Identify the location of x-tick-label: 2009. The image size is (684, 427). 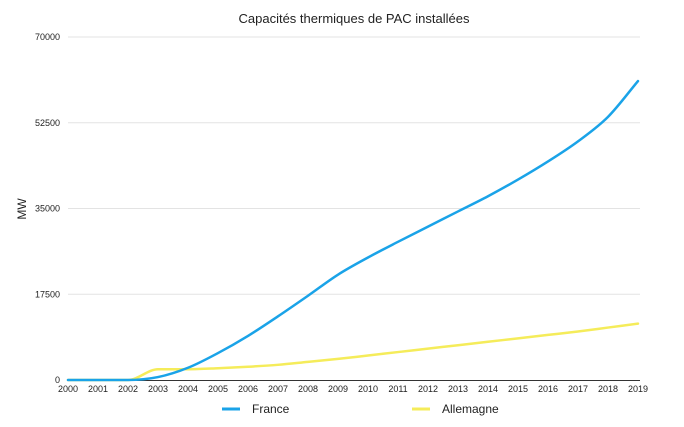
(338, 389).